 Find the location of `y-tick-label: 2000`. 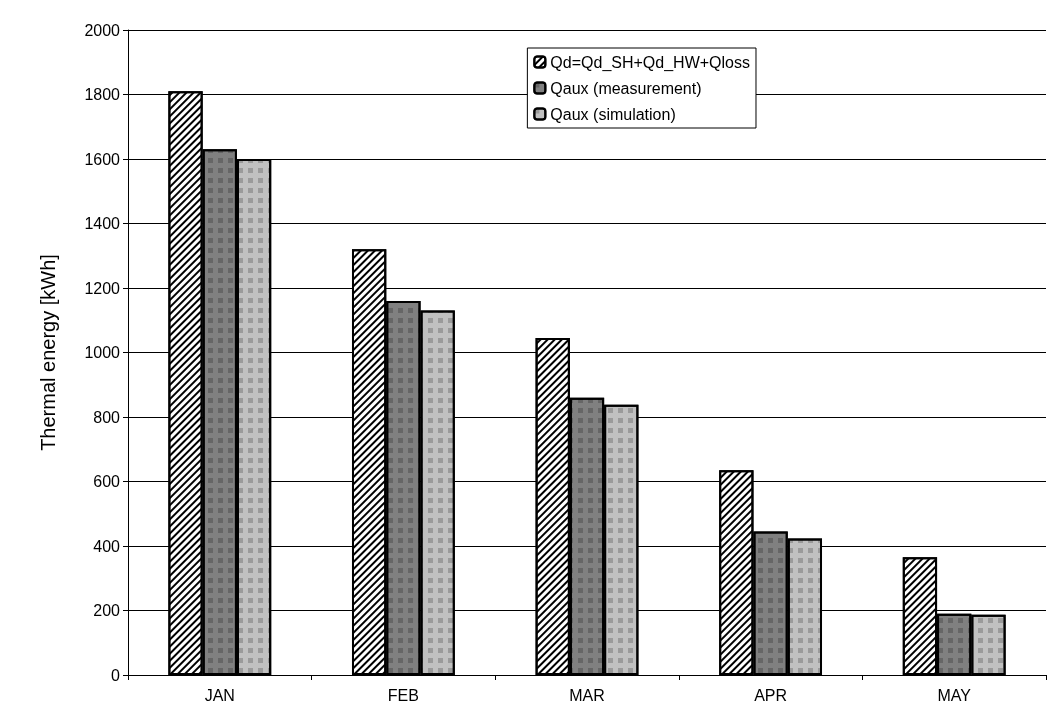

y-tick-label: 2000 is located at coordinates (102, 30).